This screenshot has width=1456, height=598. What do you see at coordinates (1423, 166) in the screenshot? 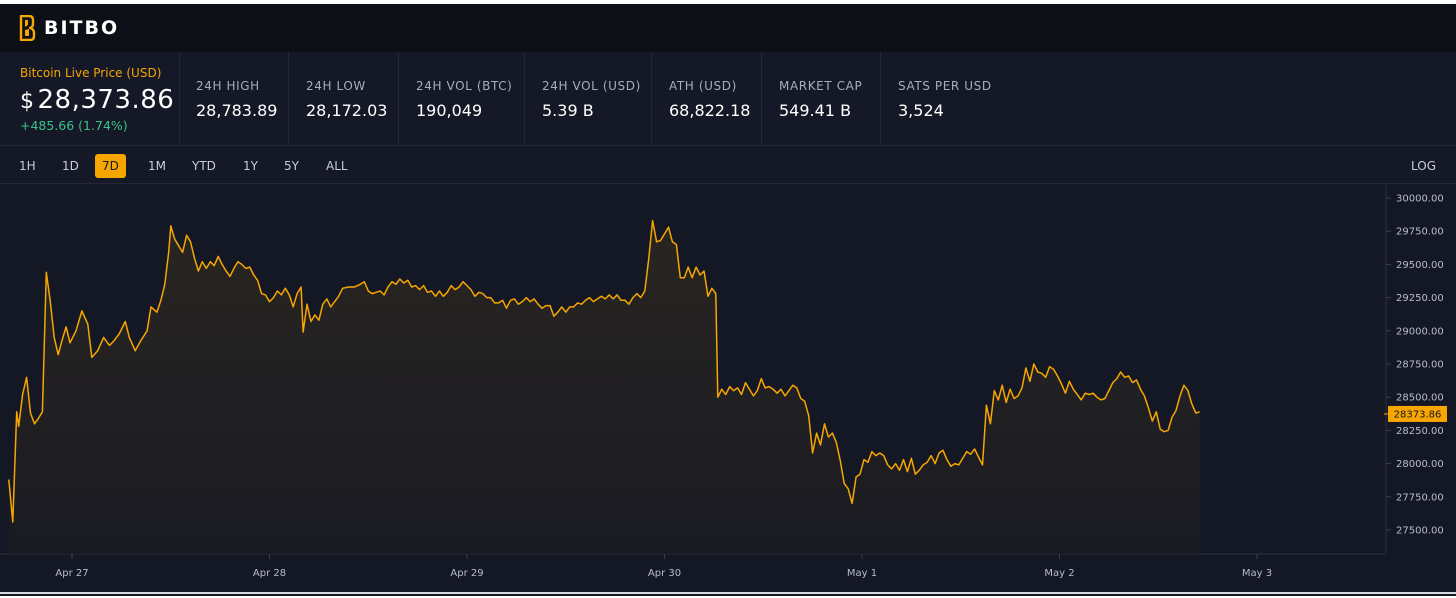
I see `log-scale-toggle: LOG` at bounding box center [1423, 166].